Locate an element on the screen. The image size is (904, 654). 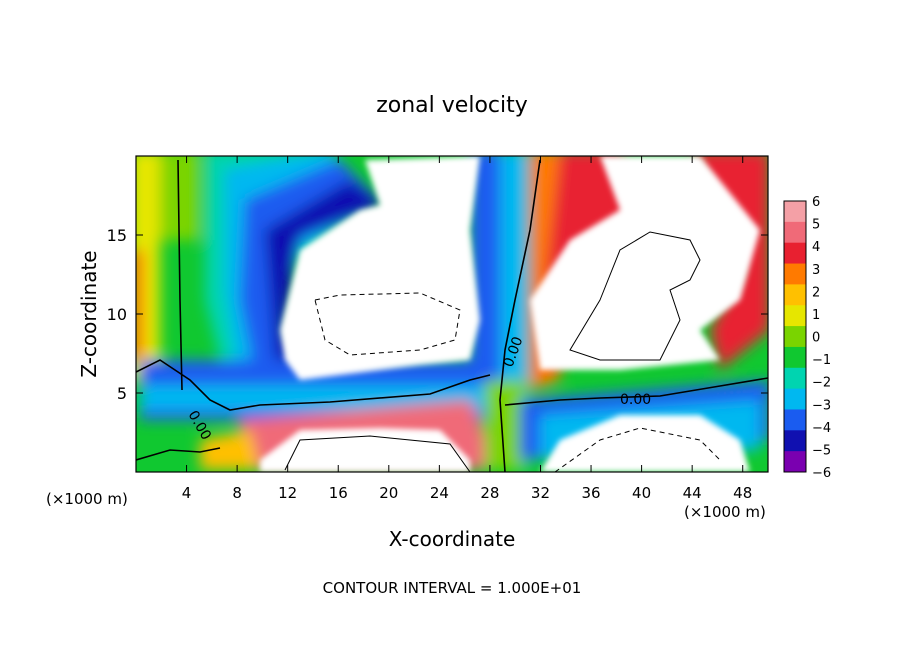
y-tick-label: 15 is located at coordinates (117, 235).